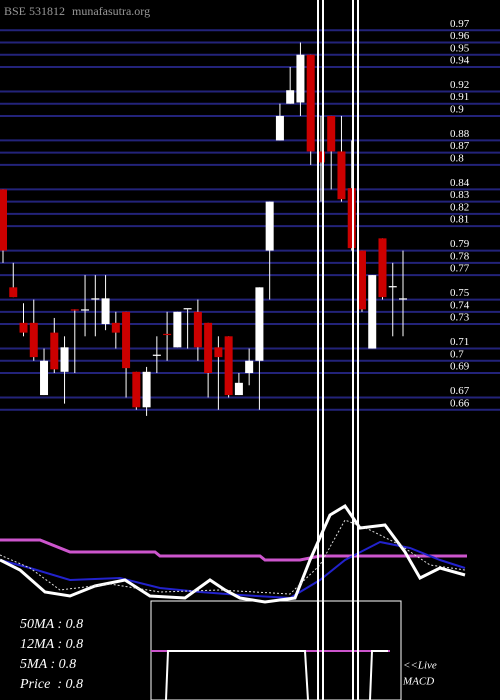 The height and width of the screenshot is (700, 500). Describe the element at coordinates (460, 391) in the screenshot. I see `y-tick-label: 0.67` at that location.